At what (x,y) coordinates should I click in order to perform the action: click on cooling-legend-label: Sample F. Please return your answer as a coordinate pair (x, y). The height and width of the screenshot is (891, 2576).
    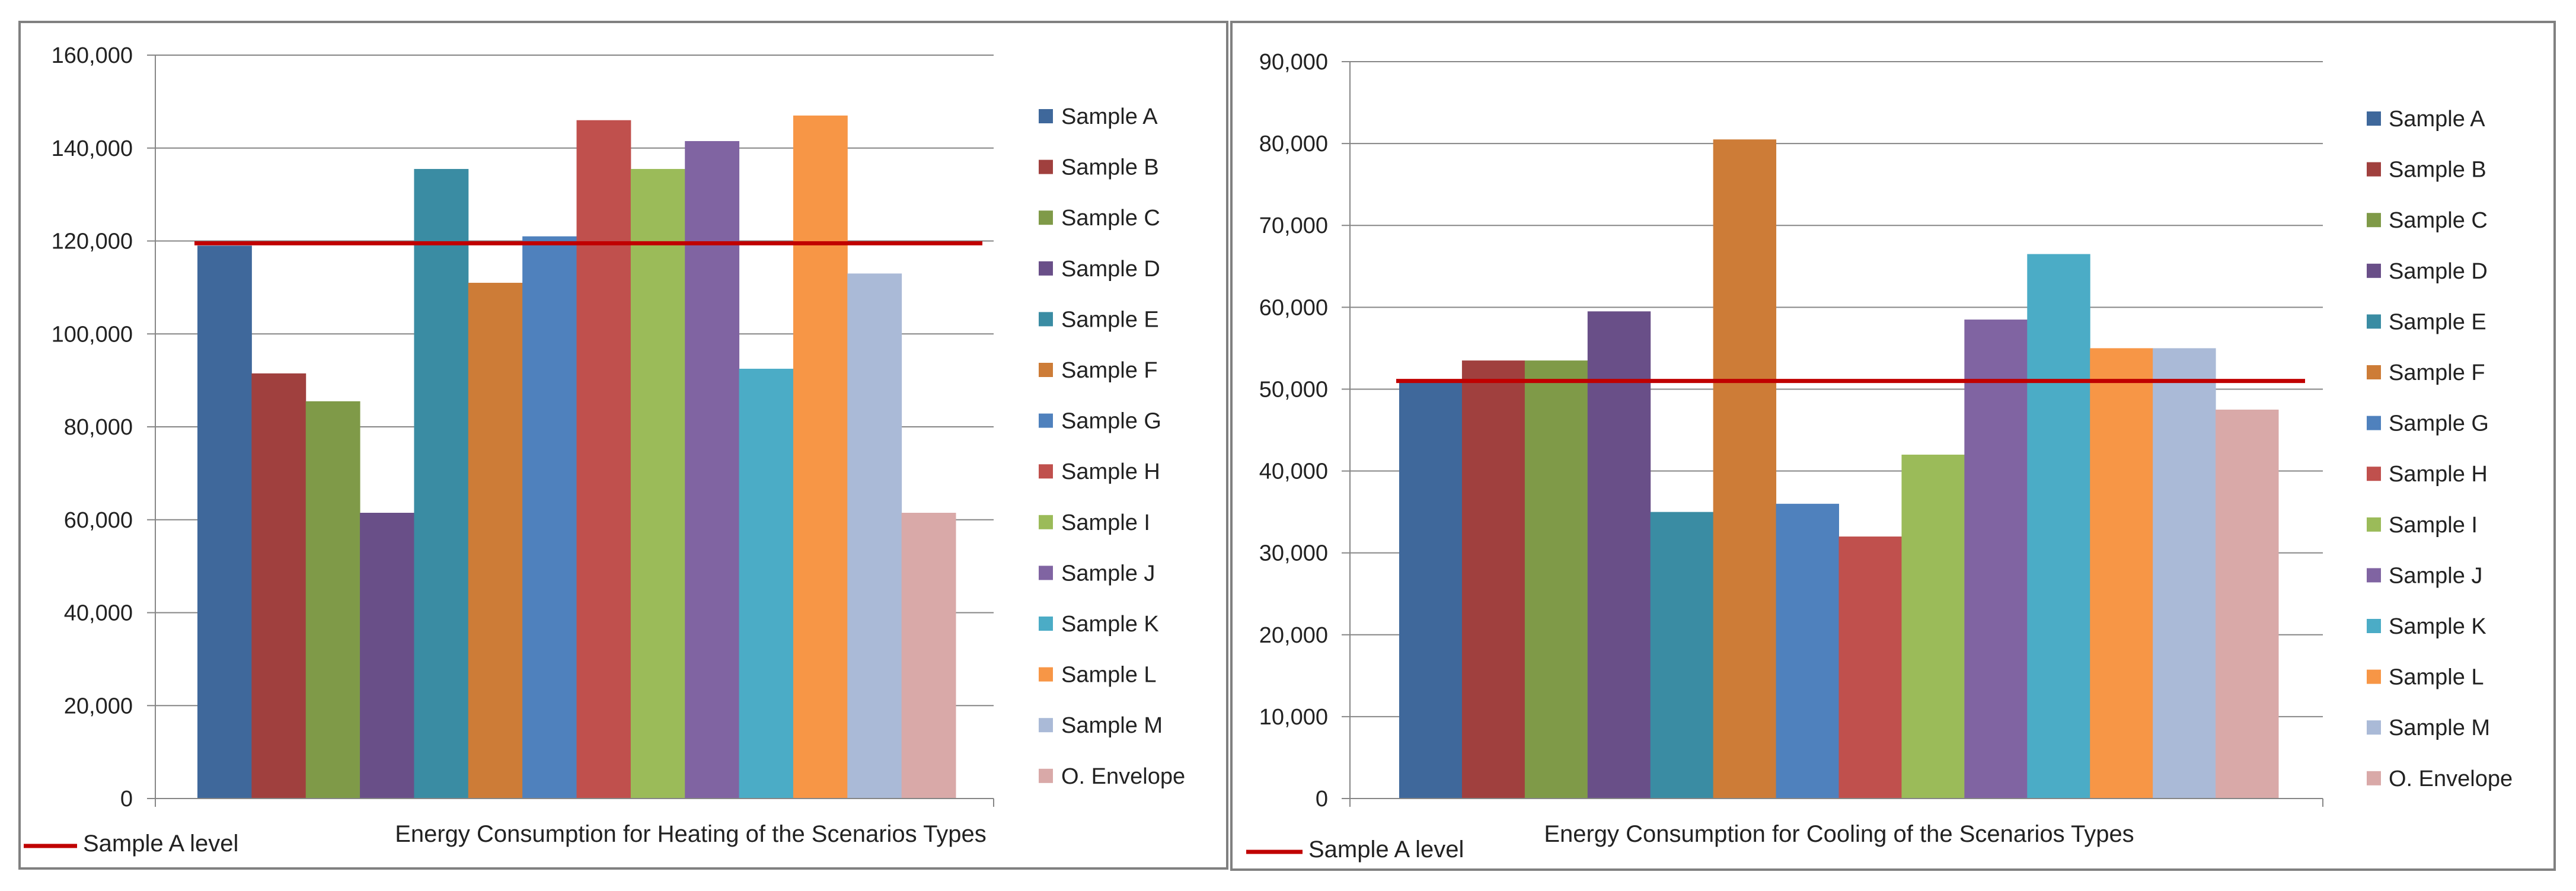
    Looking at the image, I should click on (2437, 372).